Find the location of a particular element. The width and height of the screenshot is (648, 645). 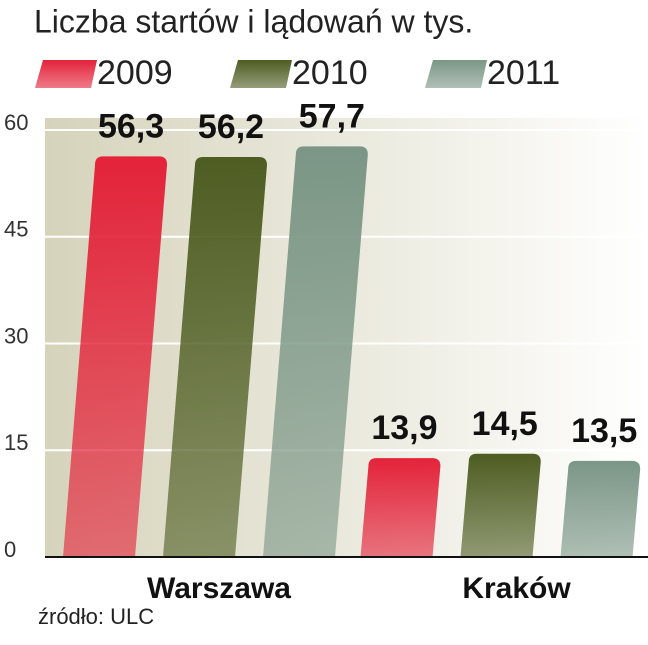

data-label: 14,5 is located at coordinates (505, 424).